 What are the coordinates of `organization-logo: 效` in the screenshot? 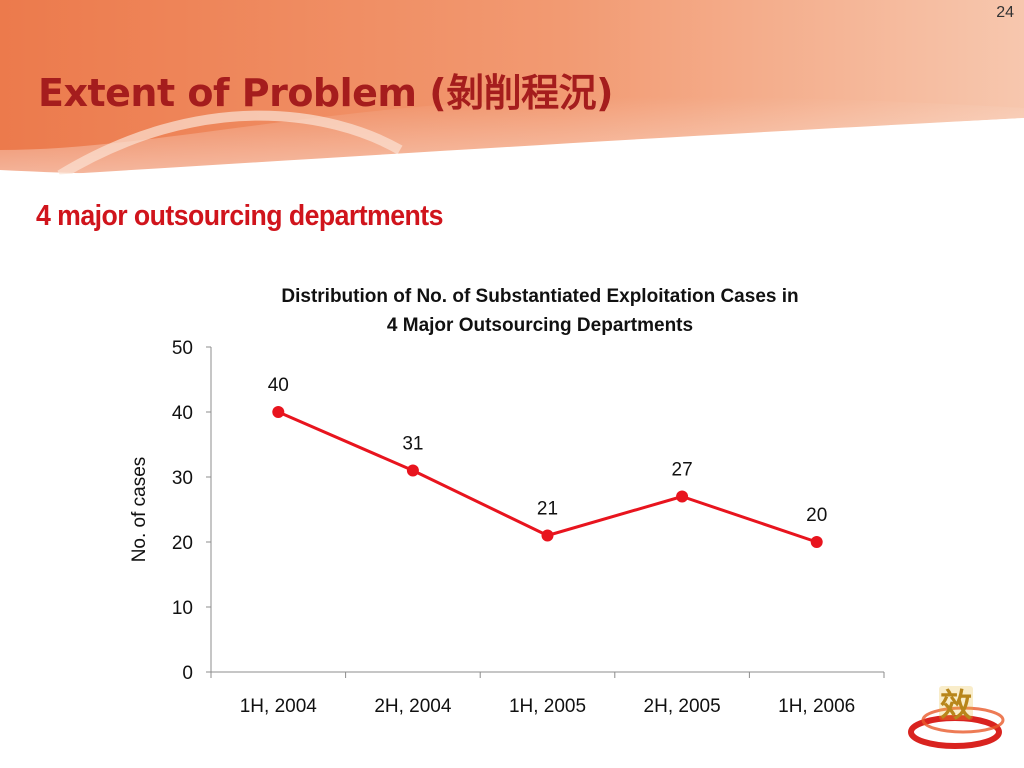 It's located at (956, 717).